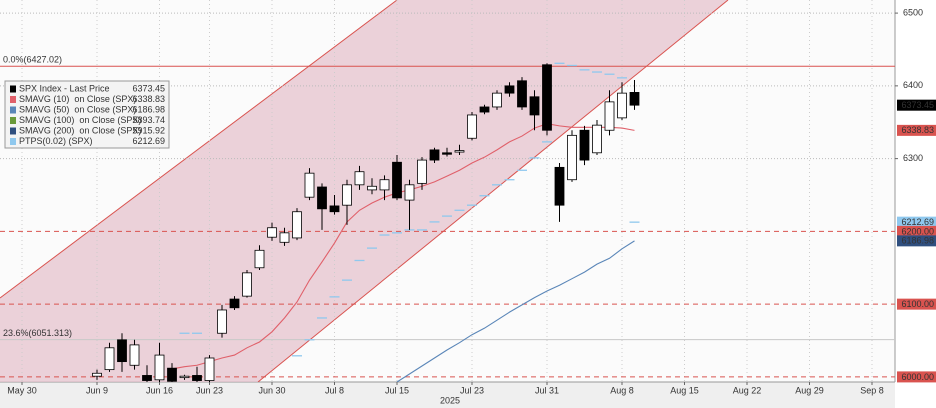  I want to click on x-tick-label: Jul 31, so click(547, 390).